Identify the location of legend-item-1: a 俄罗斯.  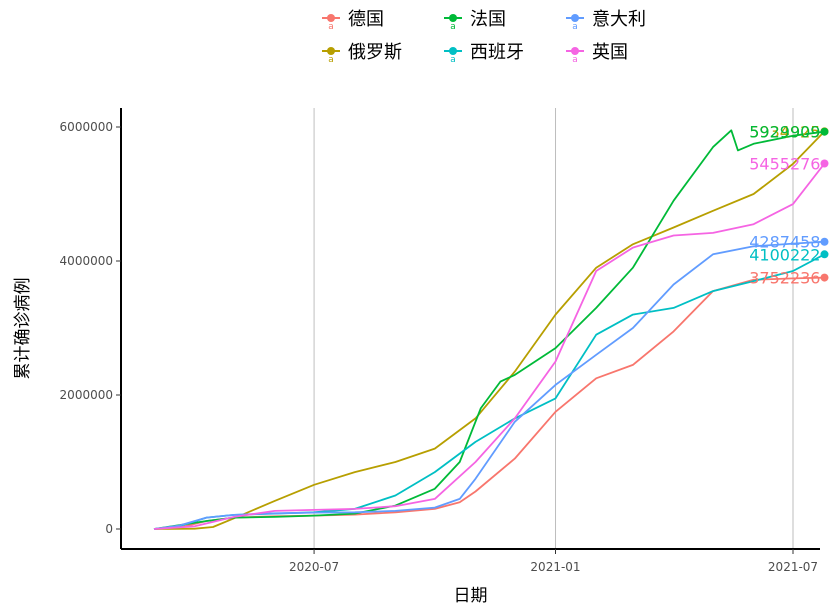
(362, 53).